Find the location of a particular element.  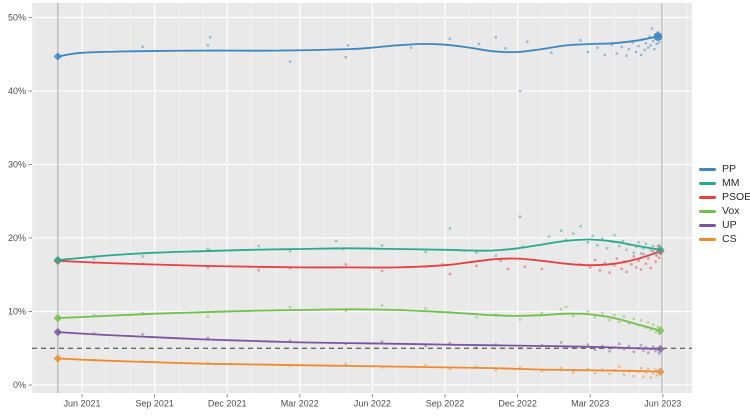

legend-item-mm: MM is located at coordinates (724, 183).